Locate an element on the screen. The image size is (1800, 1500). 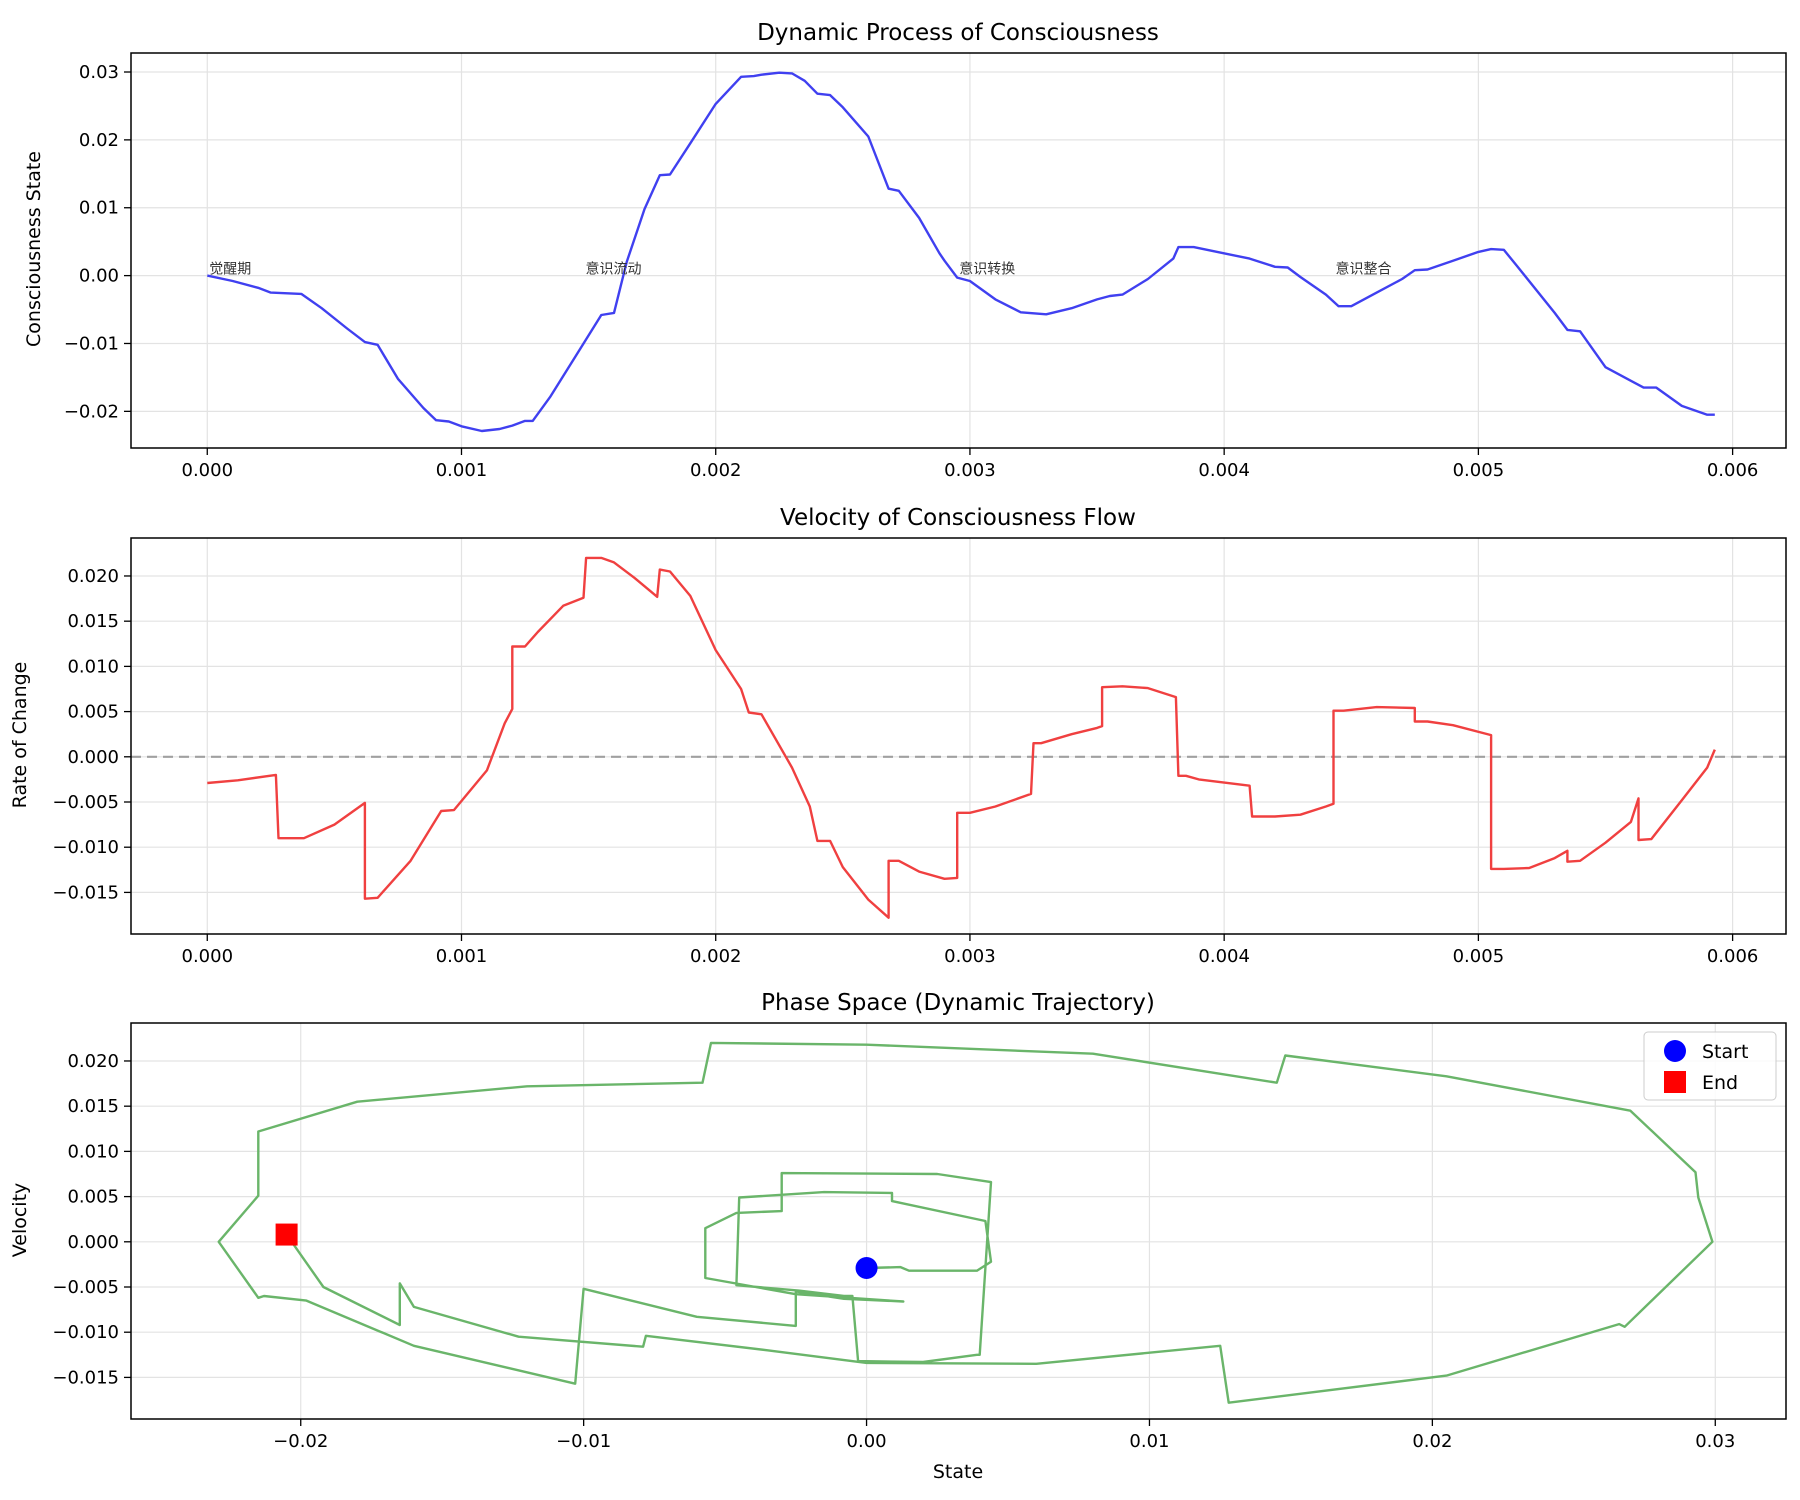
x-tick-label: 0.02 is located at coordinates (1432, 1441).